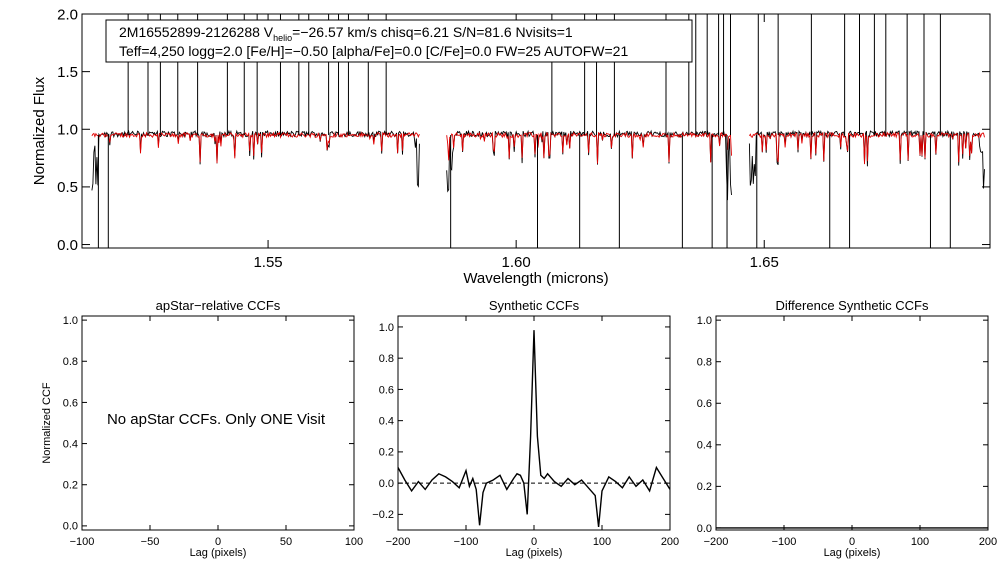 The height and width of the screenshot is (576, 1008). Describe the element at coordinates (189, 32) in the screenshot. I see `star-id: 2M16552899-2126288` at that location.